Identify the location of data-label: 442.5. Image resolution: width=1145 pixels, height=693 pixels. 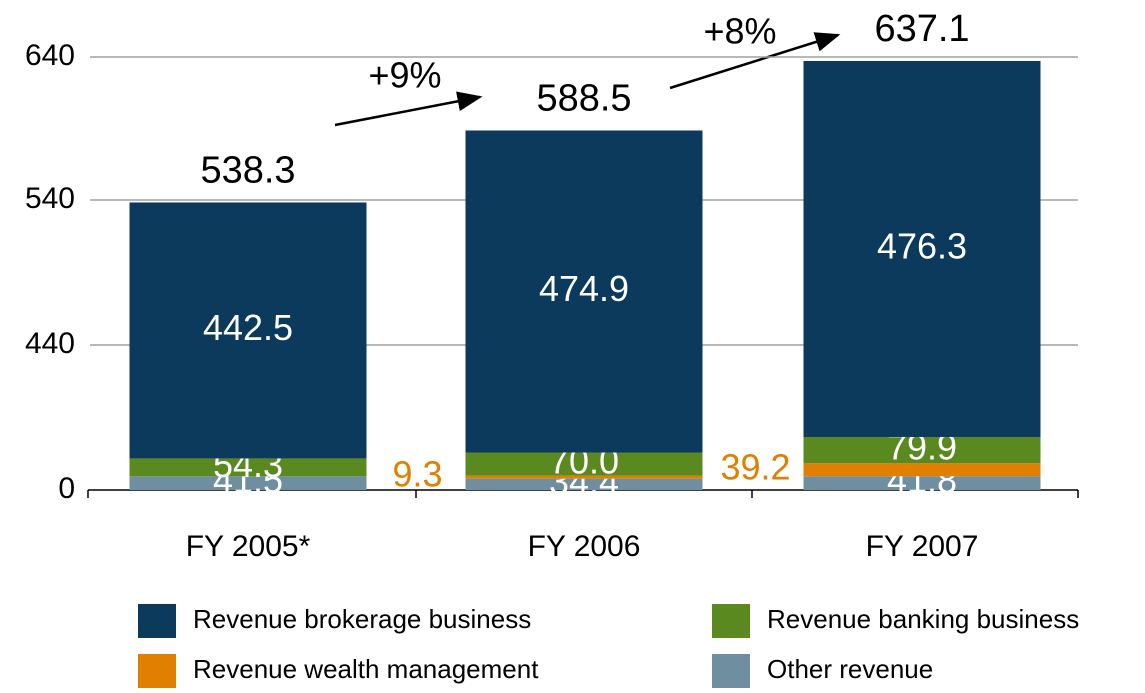
(248, 327).